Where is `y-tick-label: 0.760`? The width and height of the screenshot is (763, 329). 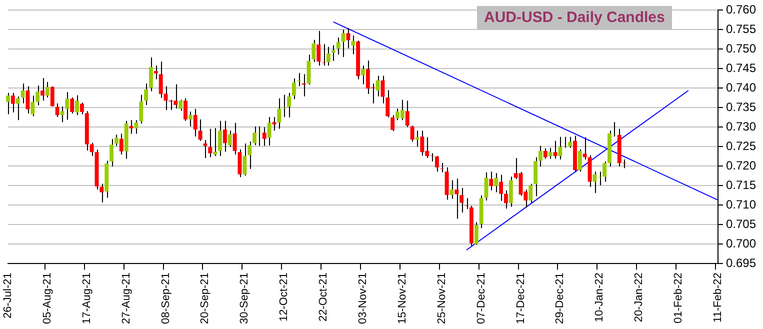
y-tick-label: 0.760 is located at coordinates (741, 9).